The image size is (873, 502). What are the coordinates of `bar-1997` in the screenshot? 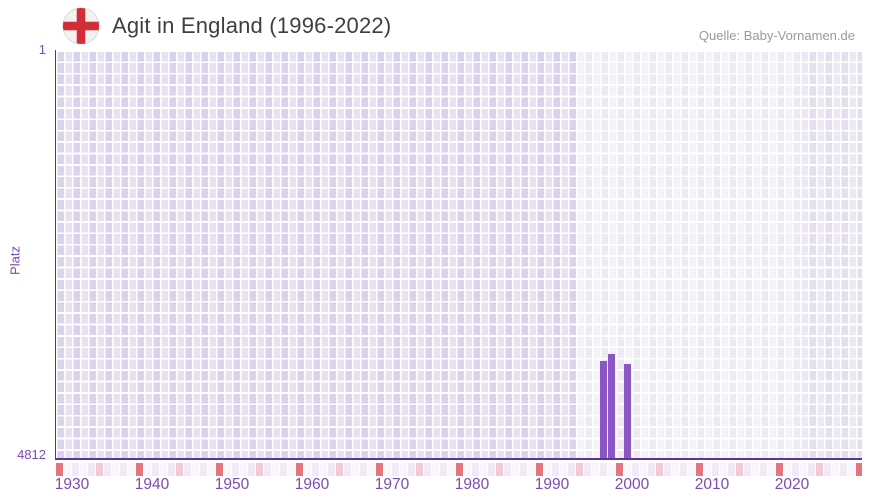 It's located at (611, 406).